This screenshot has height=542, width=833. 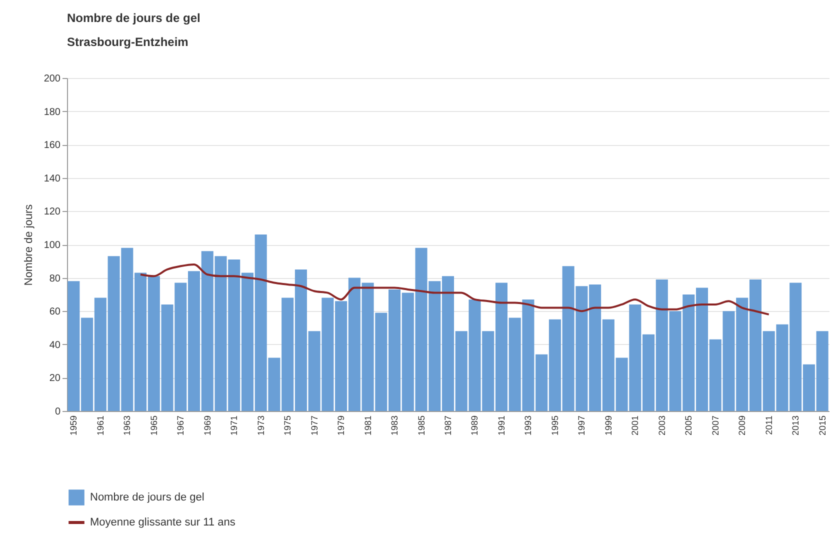 I want to click on x-tick-label: 1995, so click(x=555, y=426).